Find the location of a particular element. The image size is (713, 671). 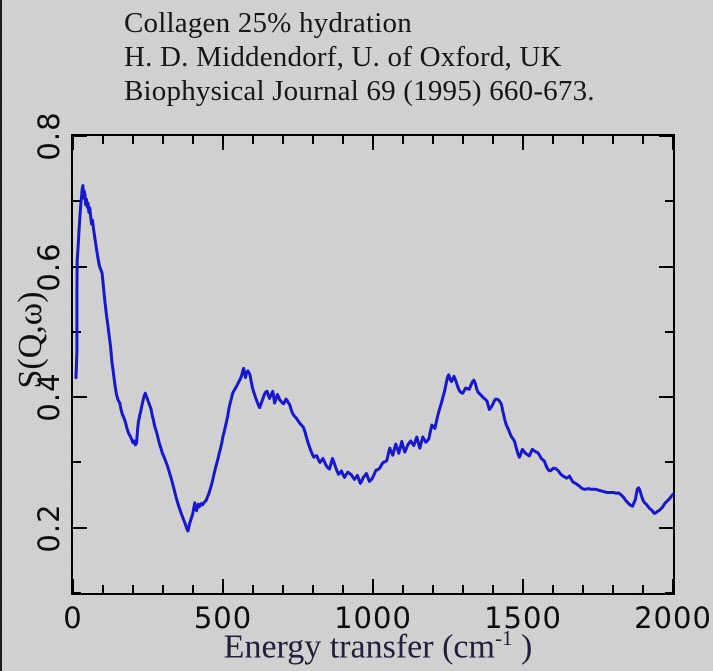

x-axis-title: Energy transfer (cm-1 ) is located at coordinates (378, 646).